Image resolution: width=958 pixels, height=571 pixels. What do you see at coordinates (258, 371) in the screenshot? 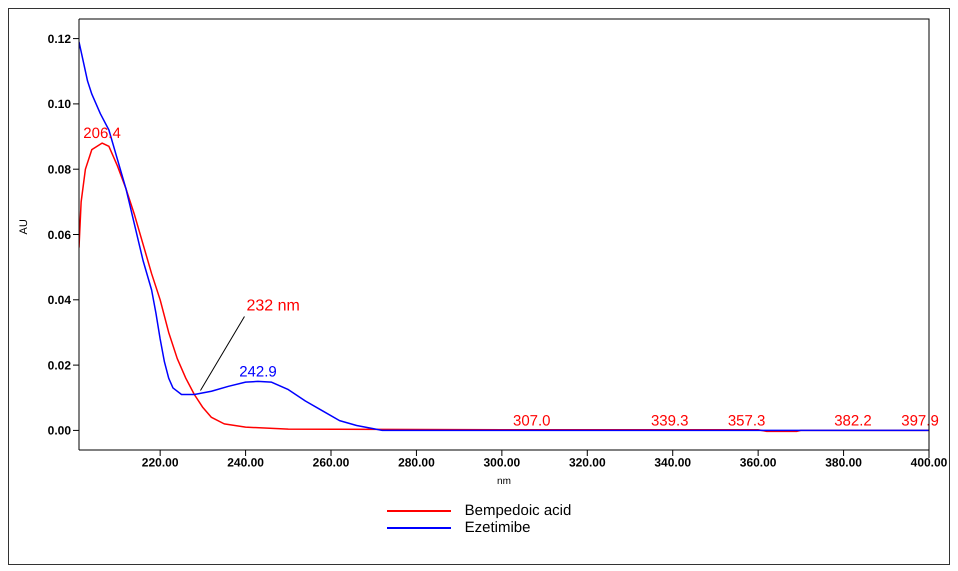
I see `annotation: 242.9` at bounding box center [258, 371].